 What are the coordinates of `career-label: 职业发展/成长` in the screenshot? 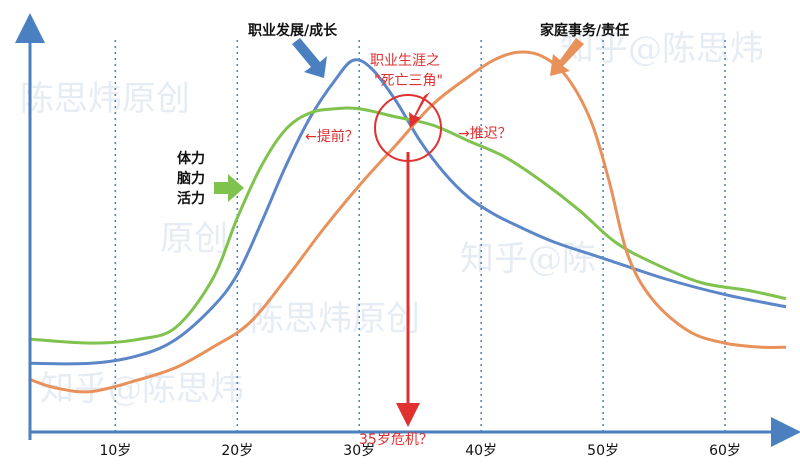 It's located at (293, 30).